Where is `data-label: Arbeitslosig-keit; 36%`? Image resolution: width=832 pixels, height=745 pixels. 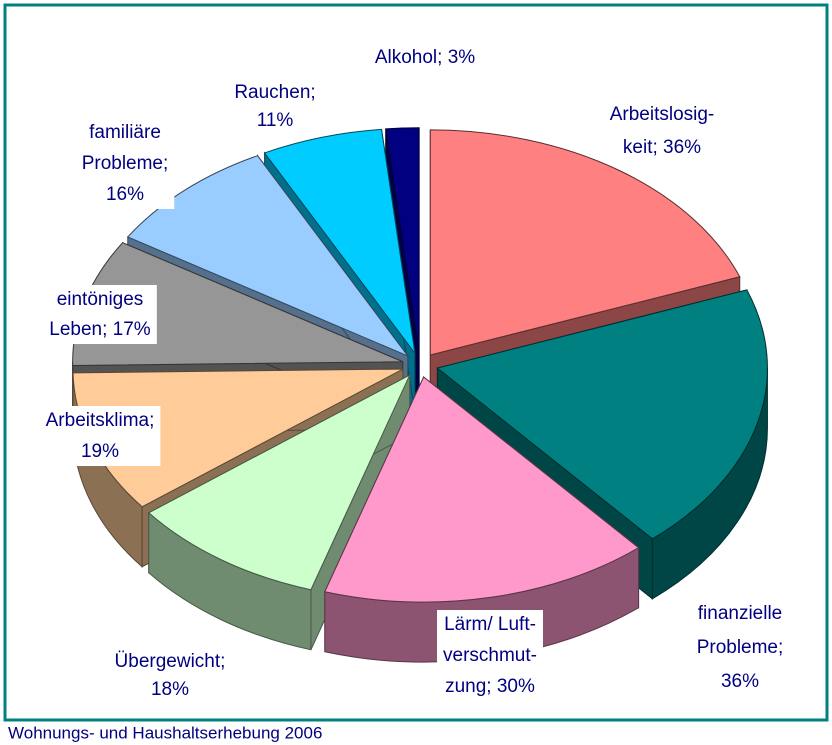 data-label: Arbeitslosig-keit; 36% is located at coordinates (662, 131).